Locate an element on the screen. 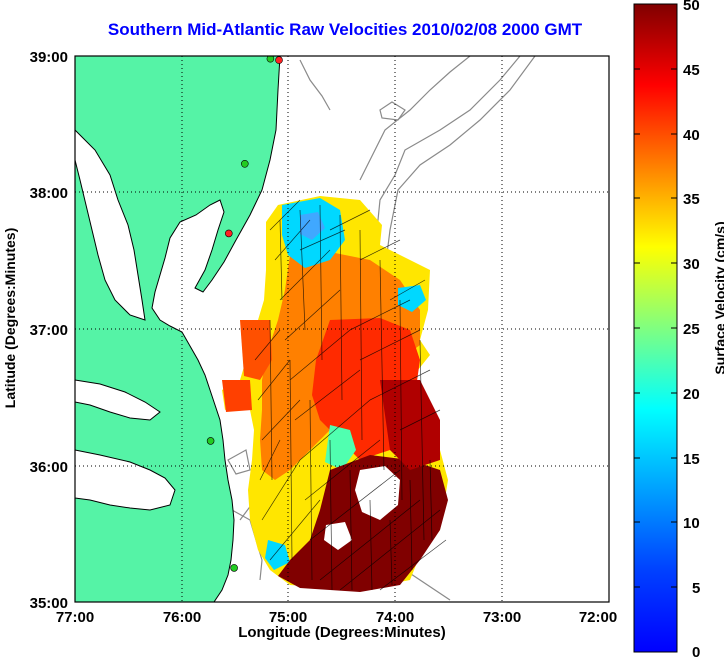 Image resolution: width=724 pixels, height=659 pixels. colorbar-tick-label: 20 is located at coordinates (691, 394).